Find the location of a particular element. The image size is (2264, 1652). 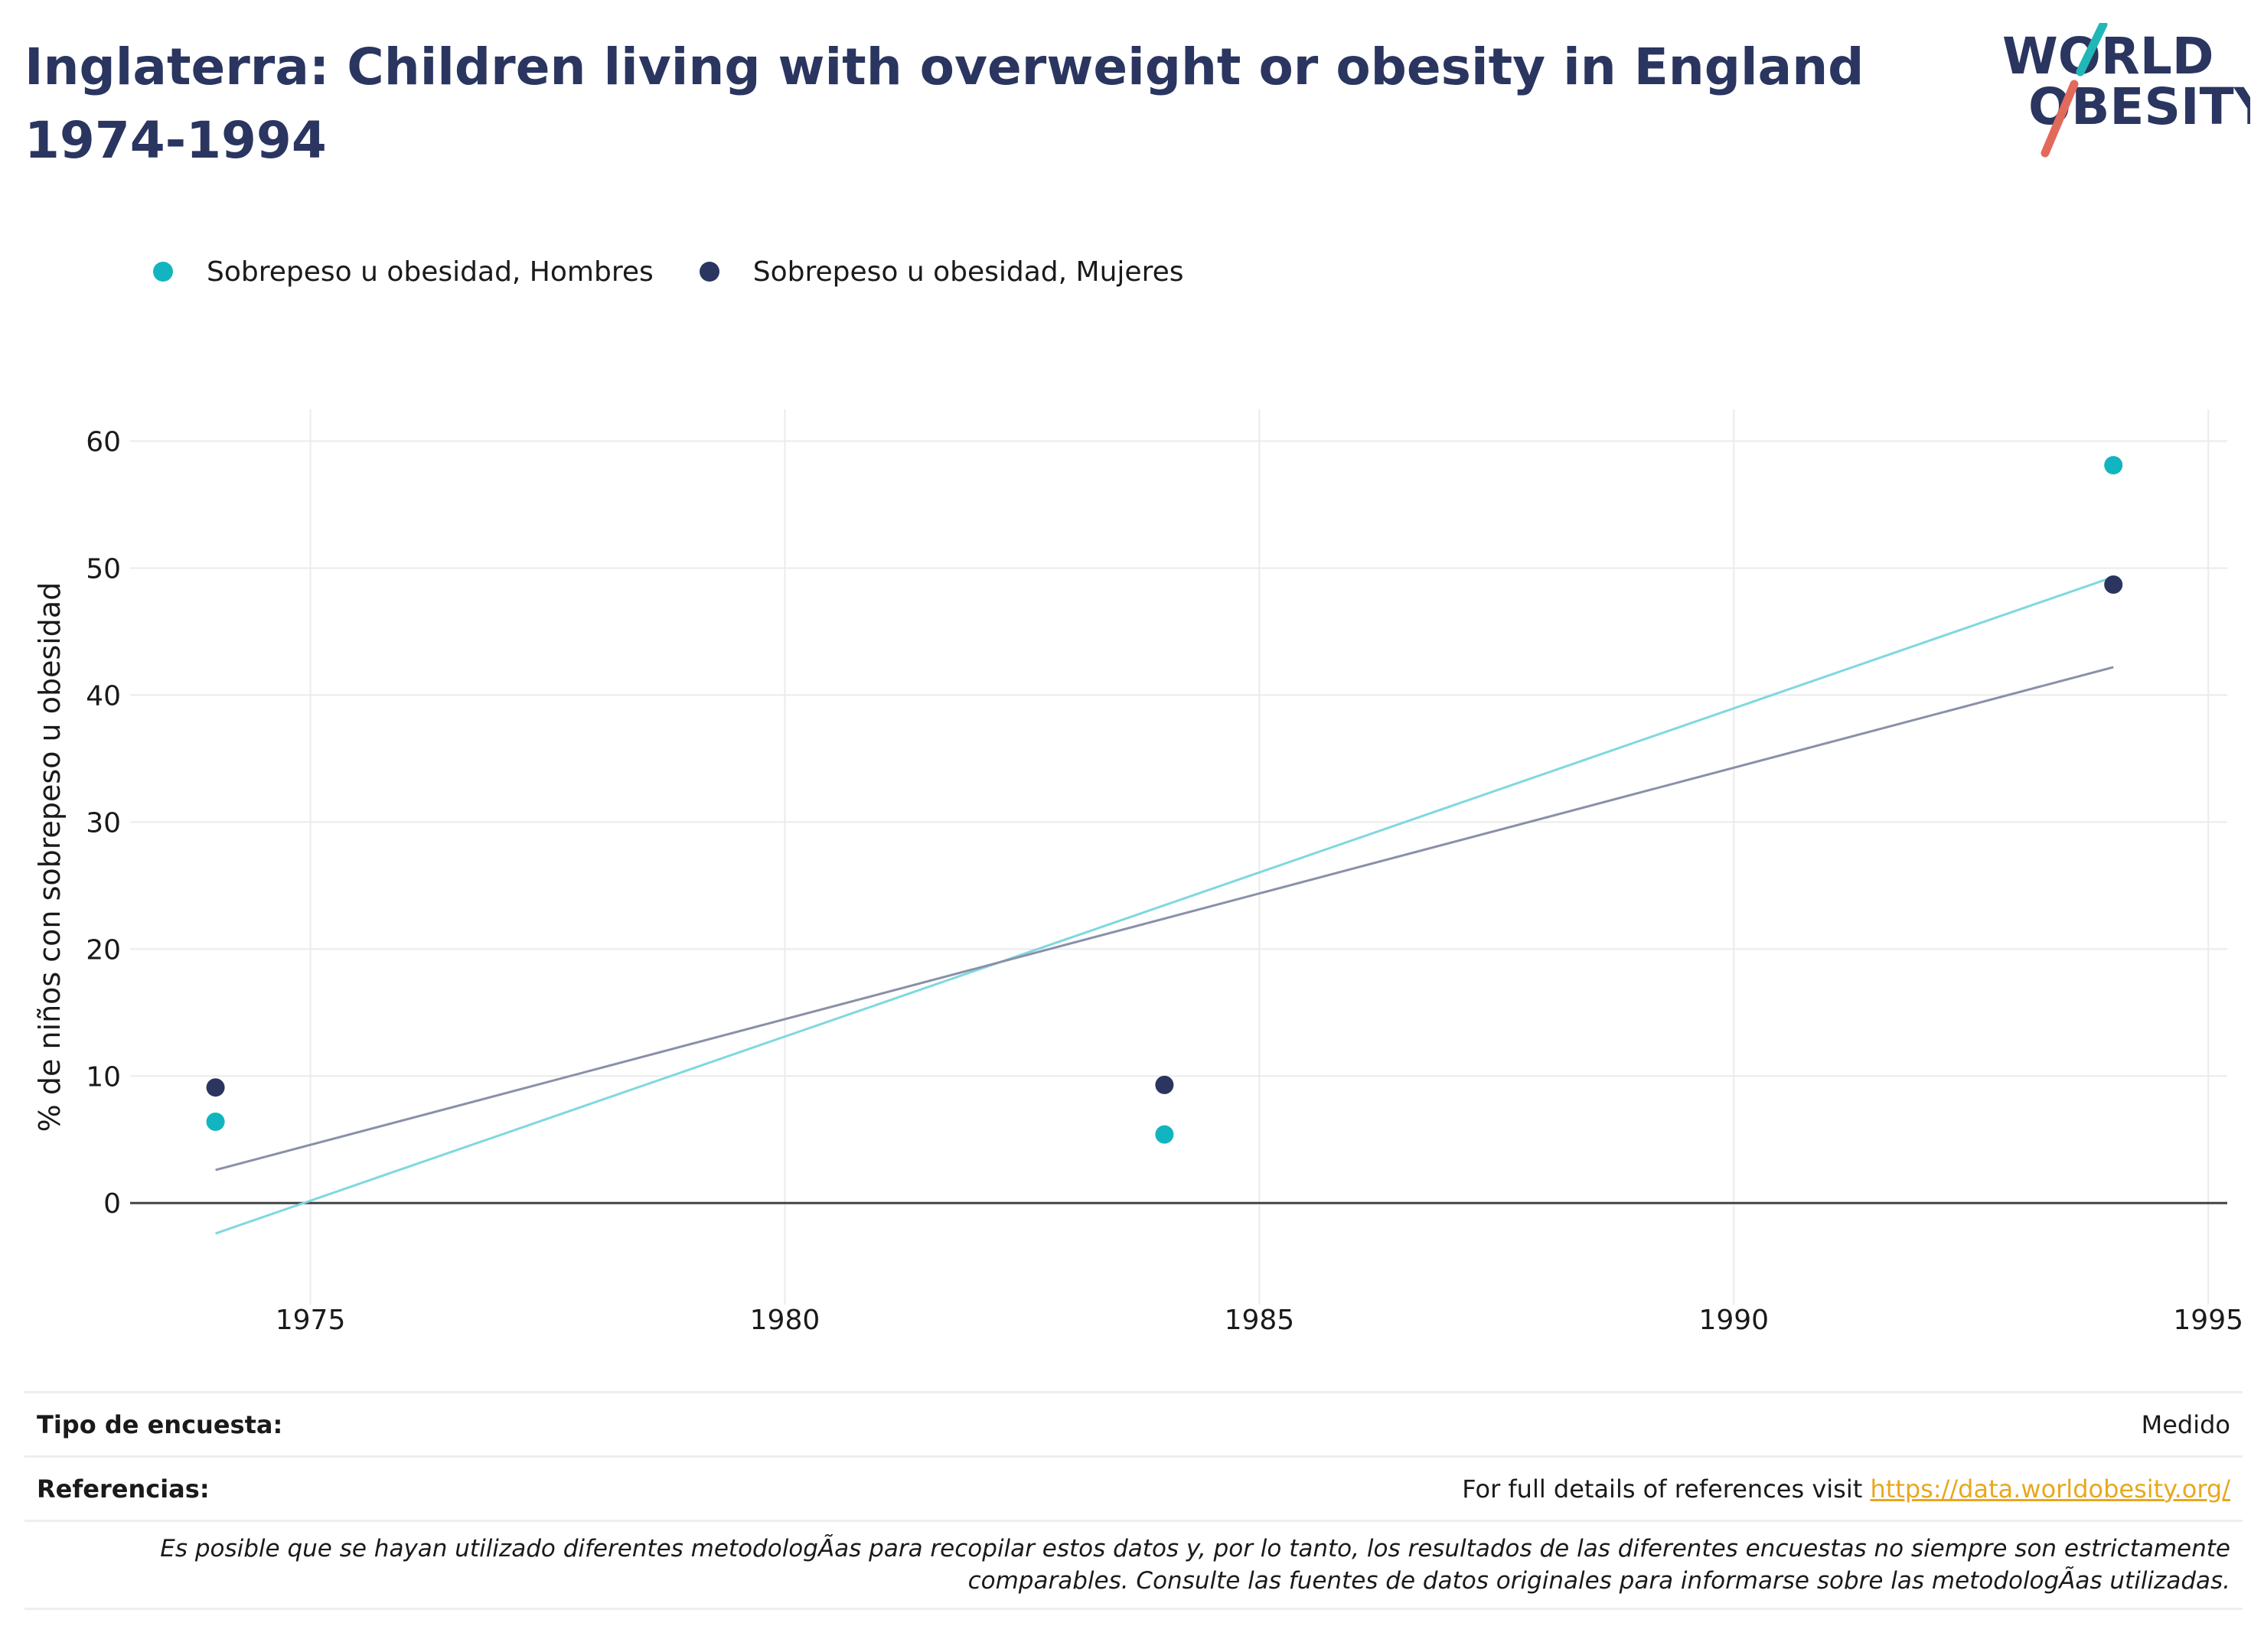

legend-label-hombres: Sobrepeso u obesidad, Hombres is located at coordinates (430, 272).